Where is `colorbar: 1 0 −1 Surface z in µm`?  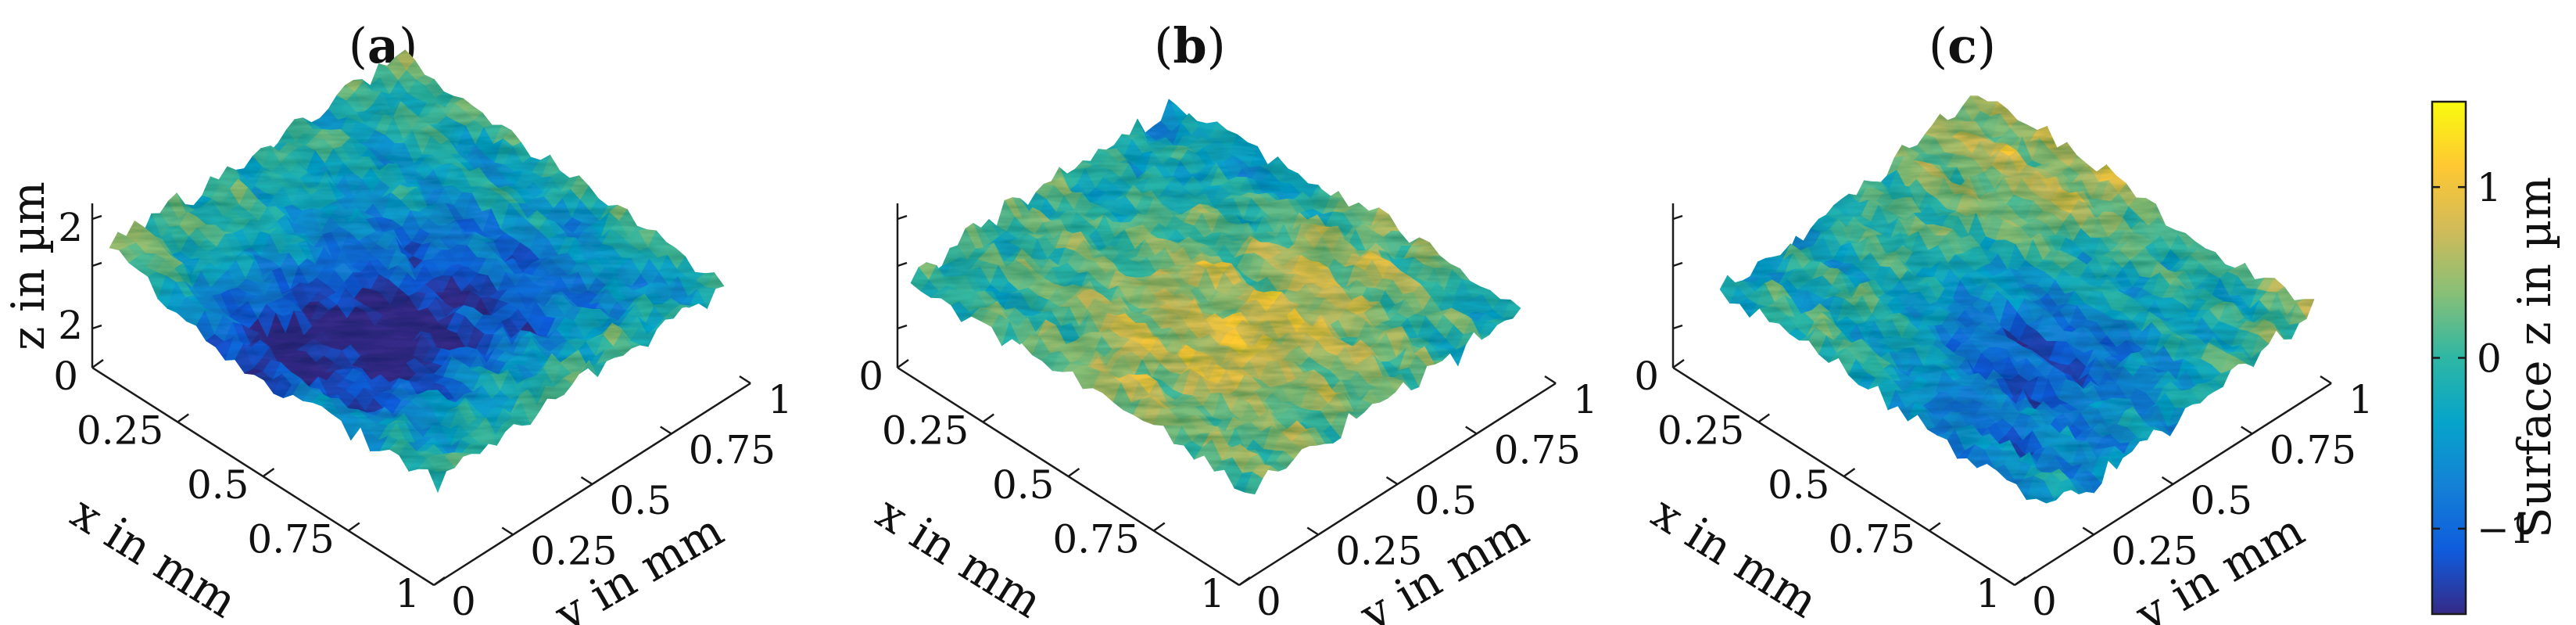 colorbar: 1 0 −1 Surface z in µm is located at coordinates (2496, 358).